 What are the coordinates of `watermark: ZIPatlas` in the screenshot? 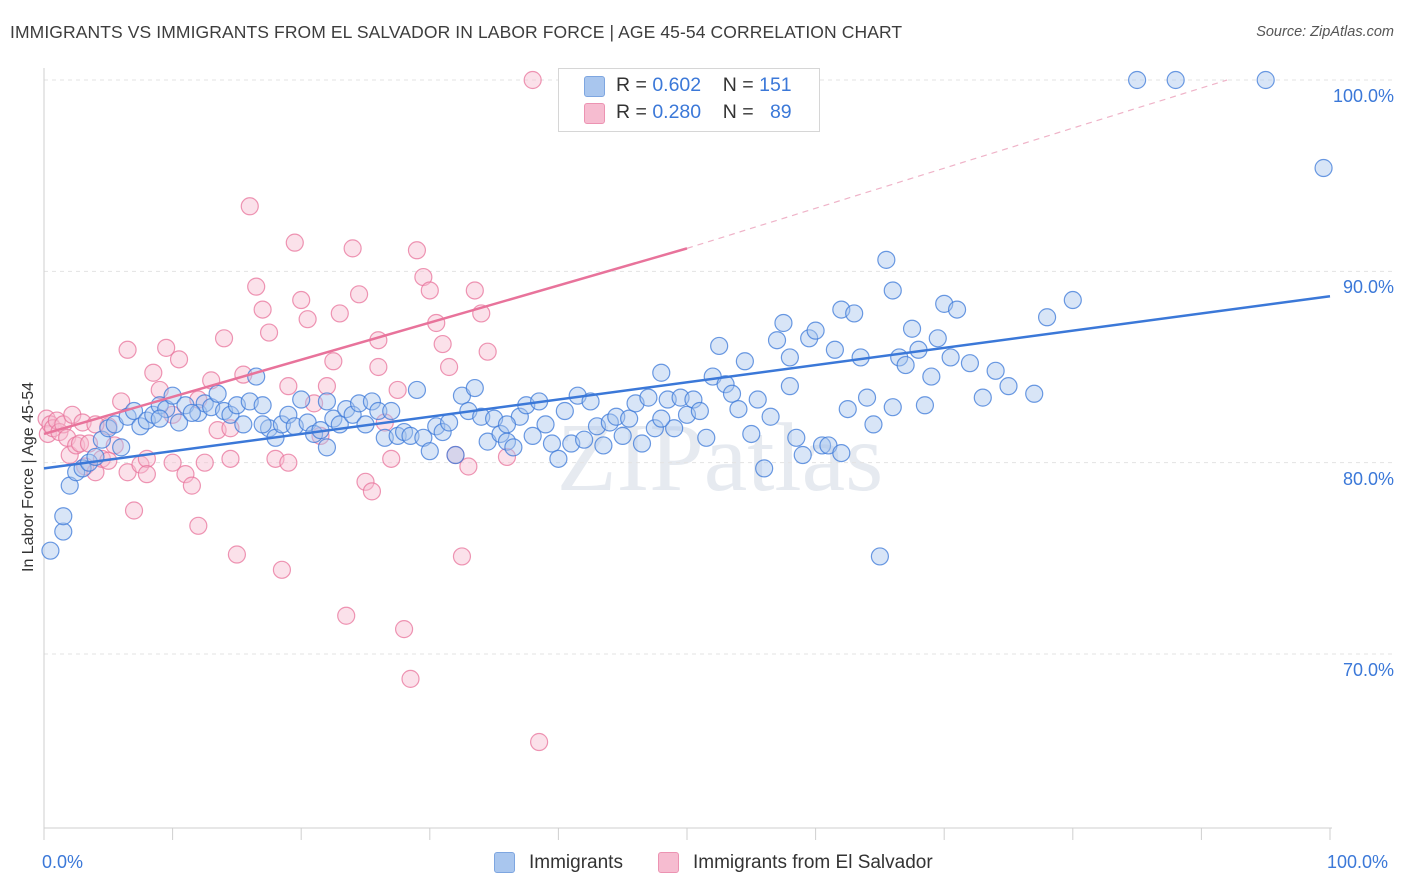 It's located at (720, 458).